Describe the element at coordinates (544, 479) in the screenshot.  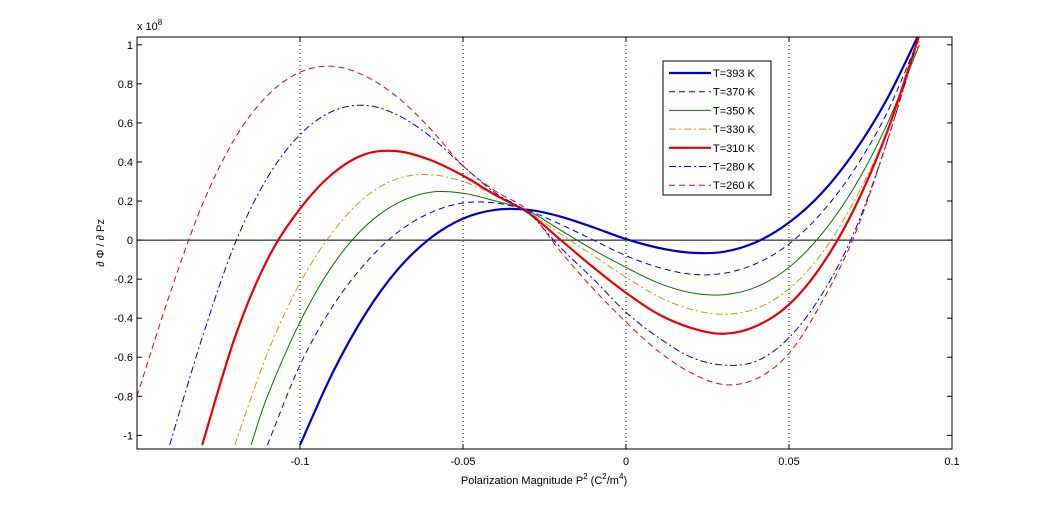
I see `x-axis-label: Polarization Magnitude P2 (C2/m4)` at that location.